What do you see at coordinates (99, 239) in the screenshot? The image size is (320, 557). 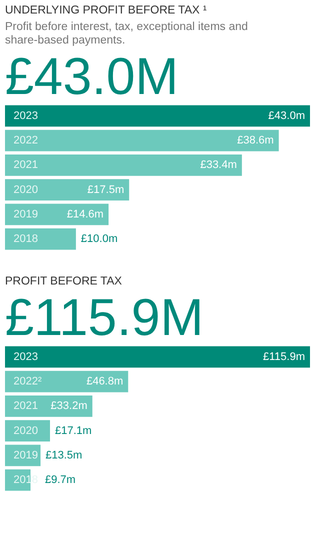 I see `data-label: £10.0m` at bounding box center [99, 239].